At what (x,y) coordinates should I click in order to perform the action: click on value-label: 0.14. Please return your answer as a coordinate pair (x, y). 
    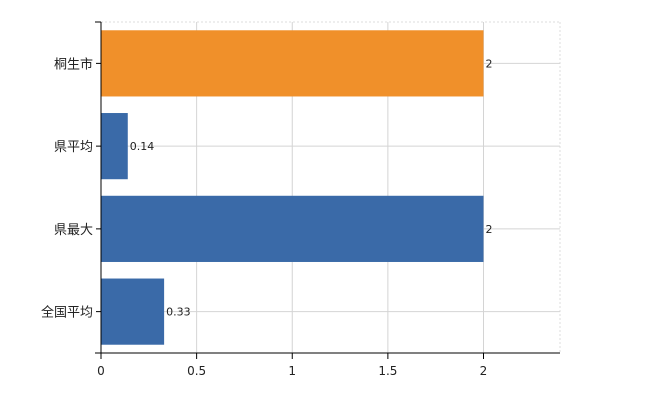
    Looking at the image, I should click on (142, 146).